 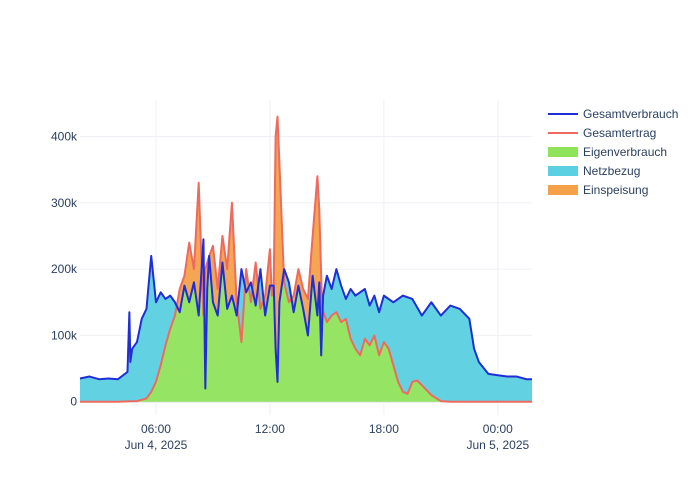 What do you see at coordinates (611, 171) in the screenshot?
I see `legend-label: Netzbezug` at bounding box center [611, 171].